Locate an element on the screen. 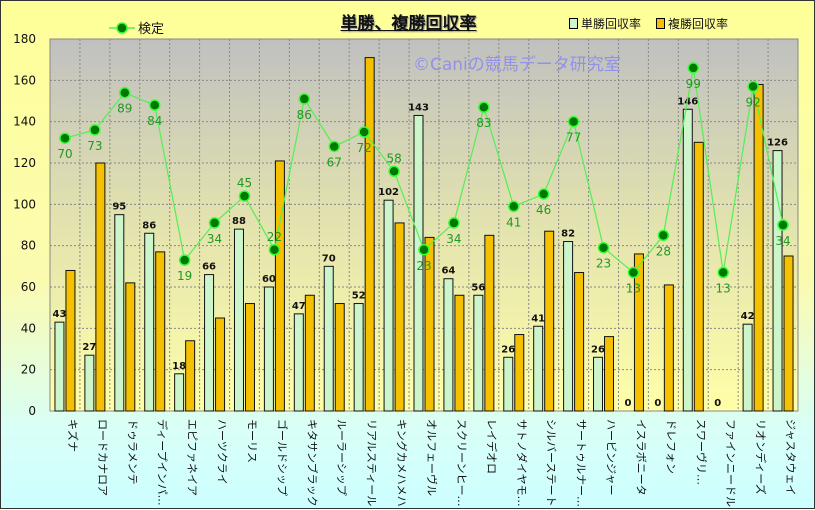  x-tick-label: ジャスタウェイ is located at coordinates (790, 457).